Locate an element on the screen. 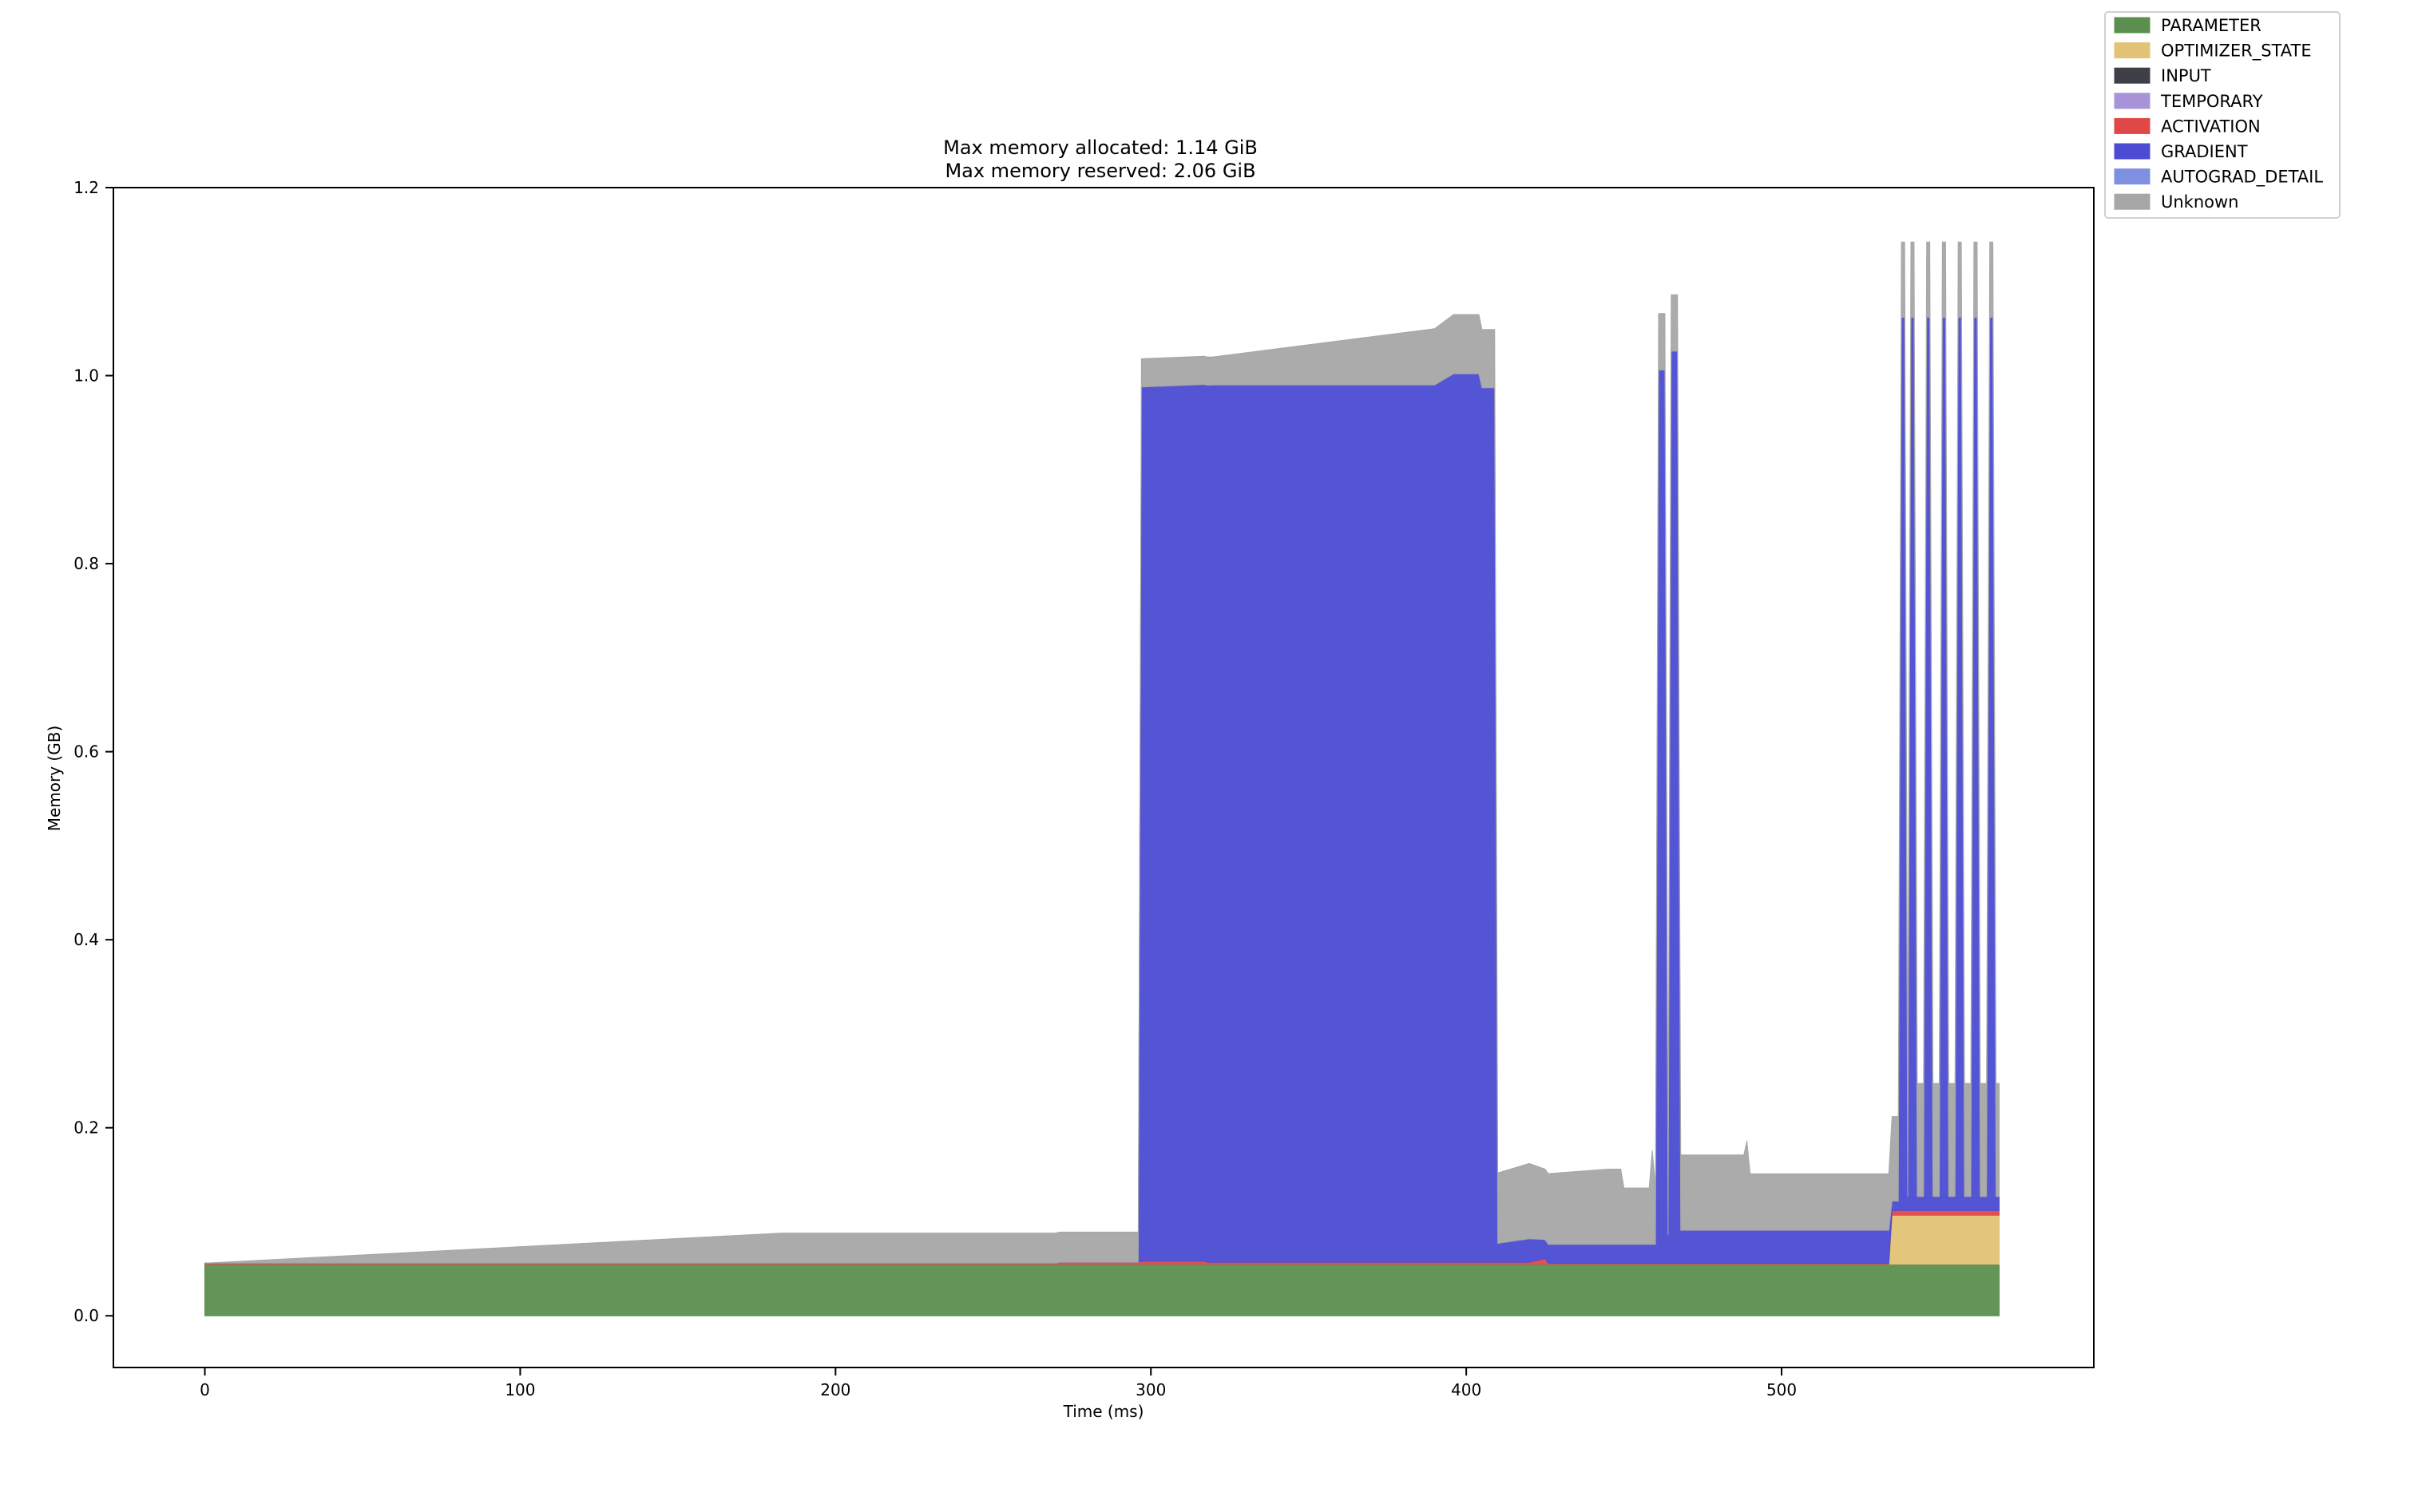 The image size is (2426, 1512). legend-label-unknown: Unknown is located at coordinates (2199, 202).